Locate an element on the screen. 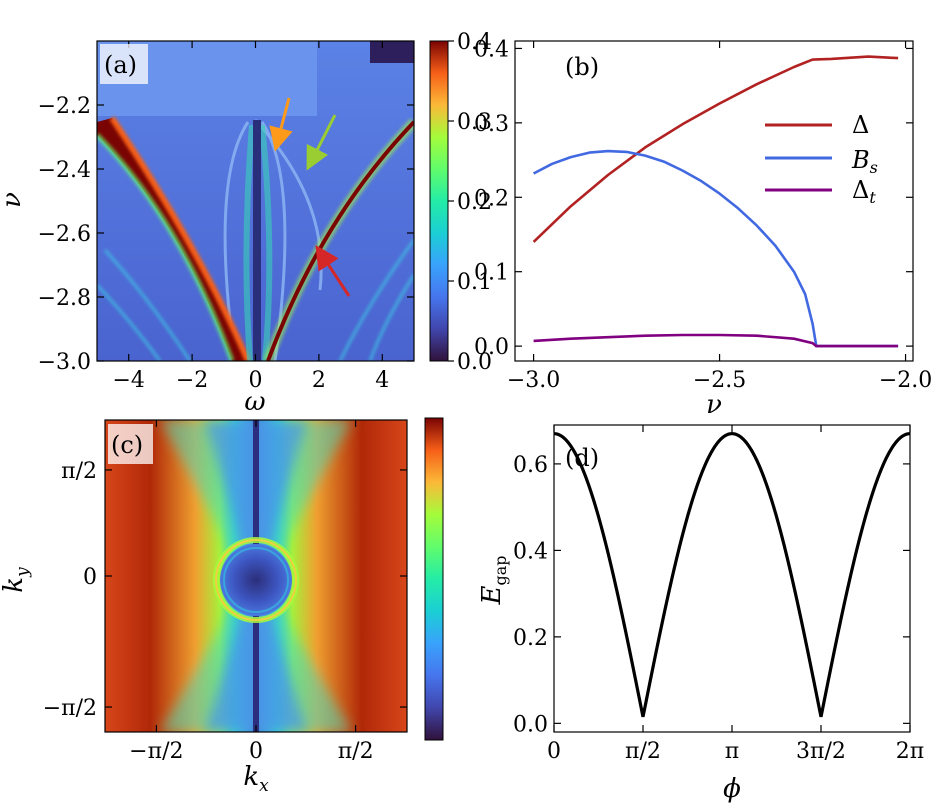 The width and height of the screenshot is (947, 805). colorbar-a-tick-label: 0.2 is located at coordinates (474, 202).